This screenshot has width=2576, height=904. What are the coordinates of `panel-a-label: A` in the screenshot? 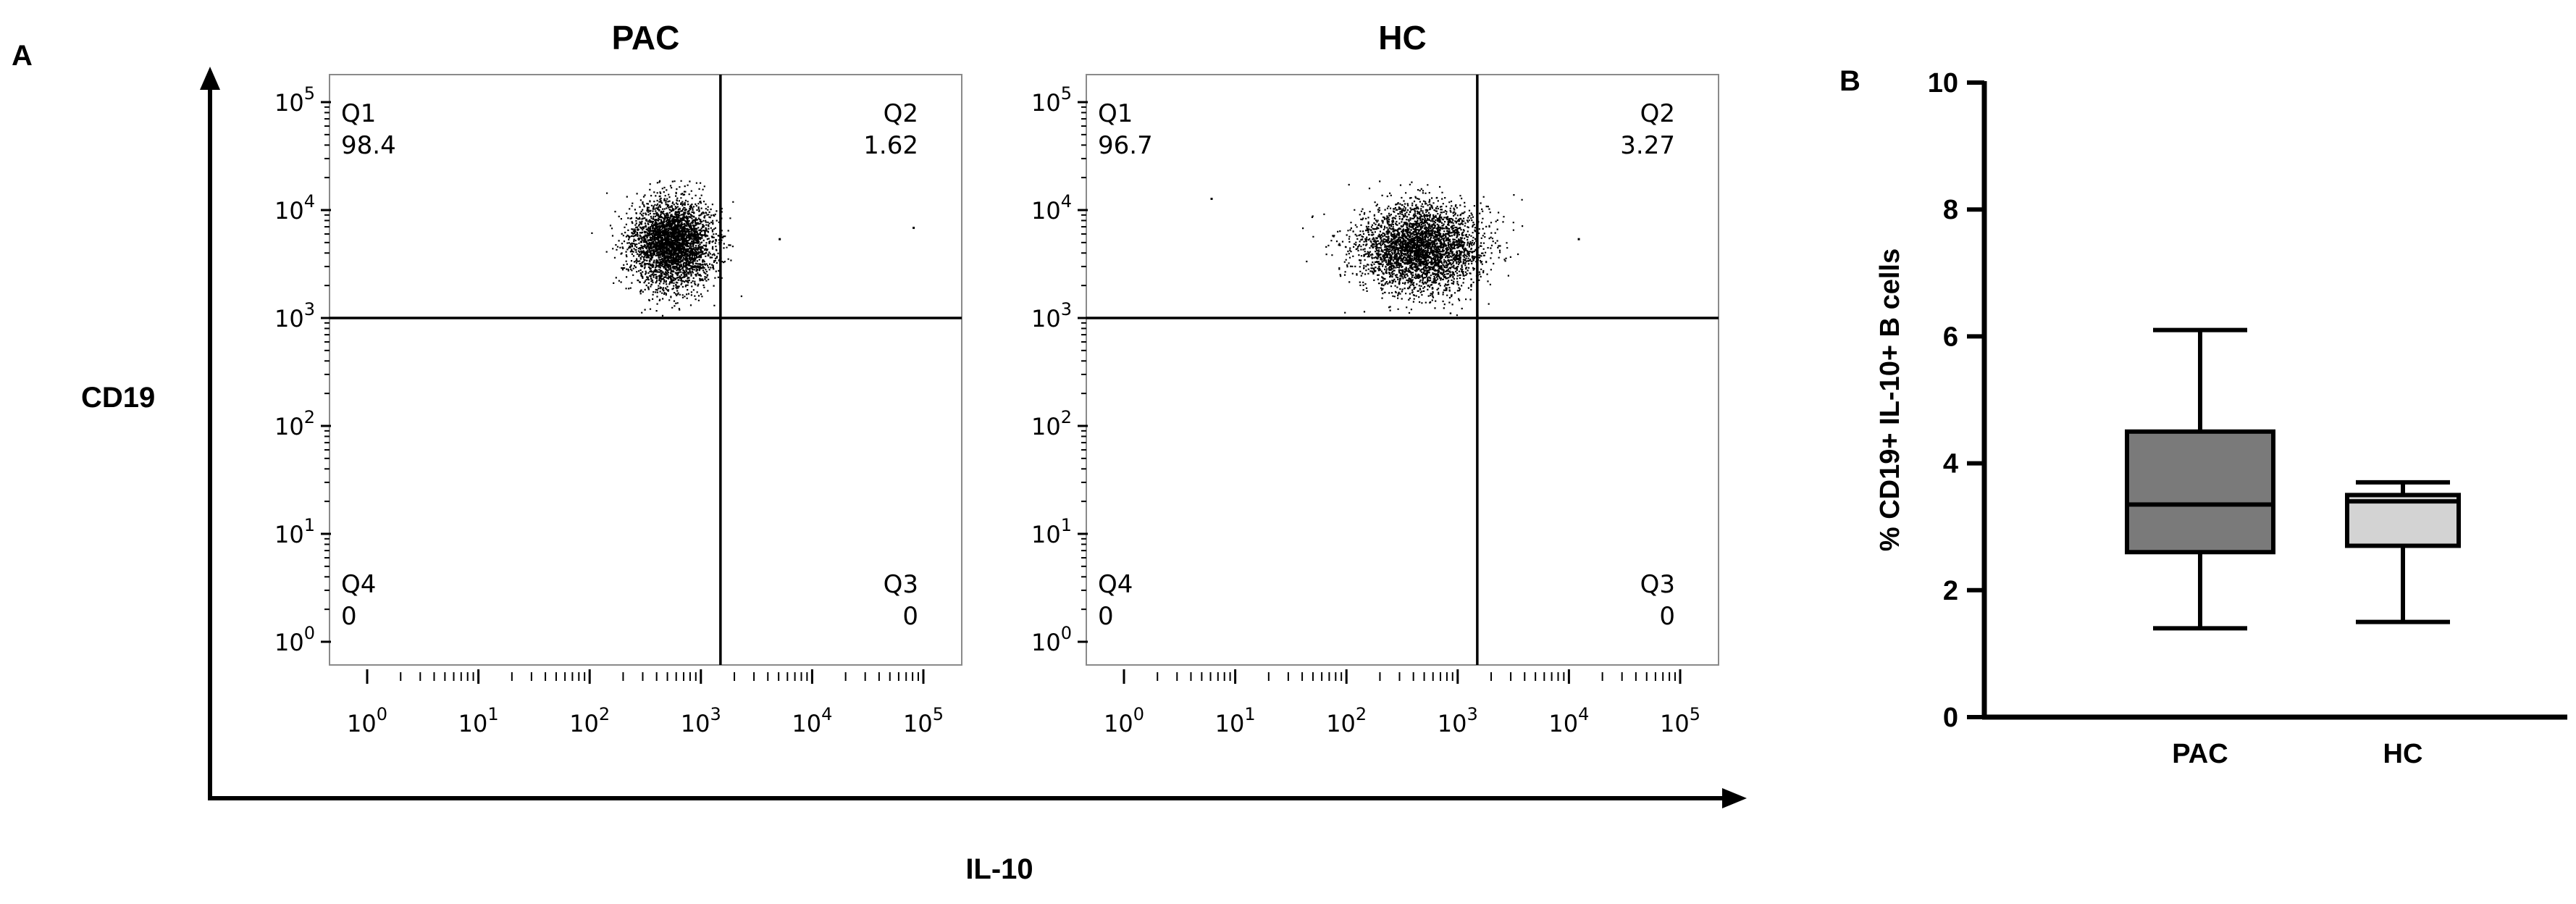 It's located at (22, 56).